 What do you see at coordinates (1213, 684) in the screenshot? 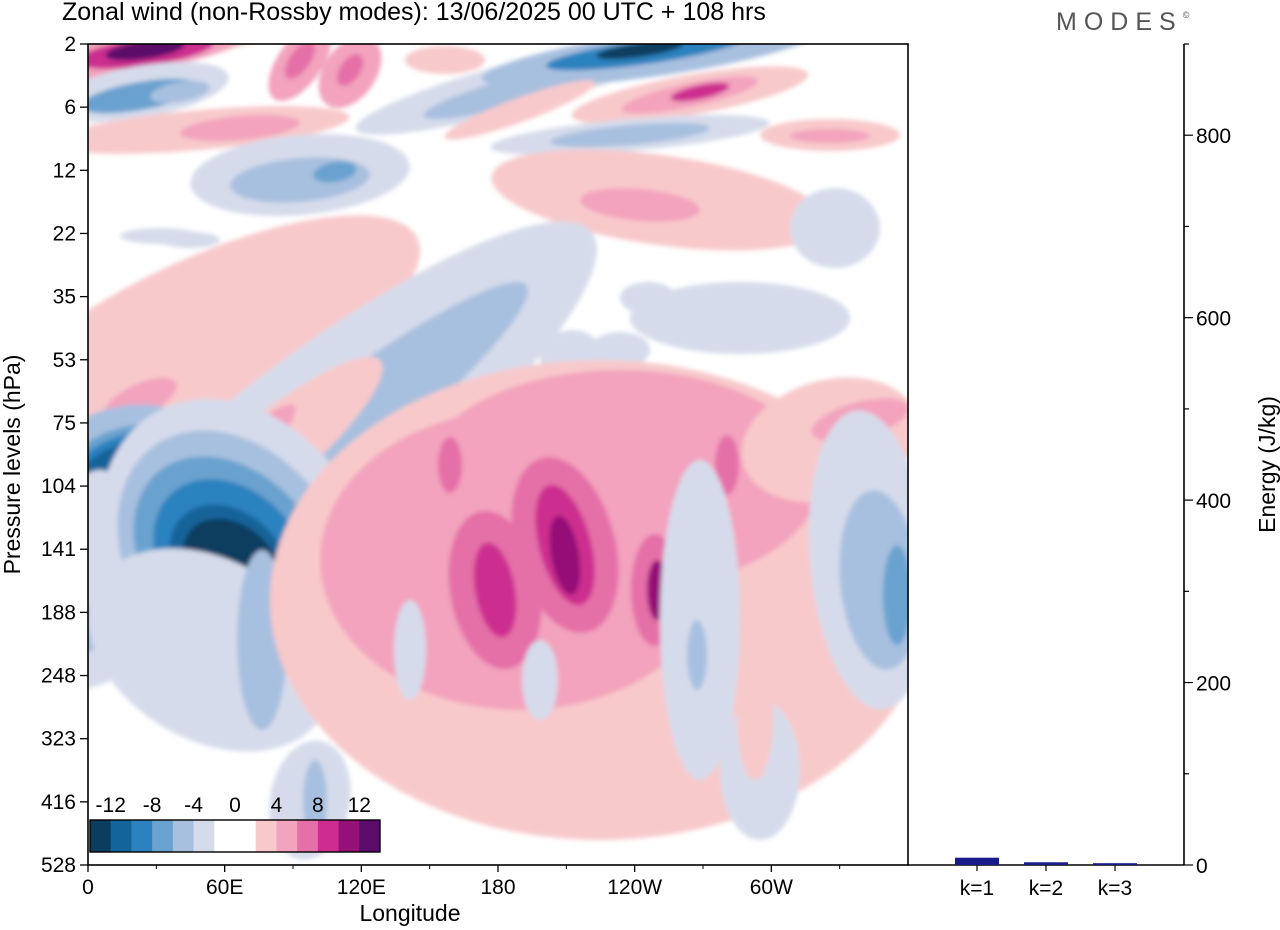
I see `bar-y-tick-label: 200` at bounding box center [1213, 684].